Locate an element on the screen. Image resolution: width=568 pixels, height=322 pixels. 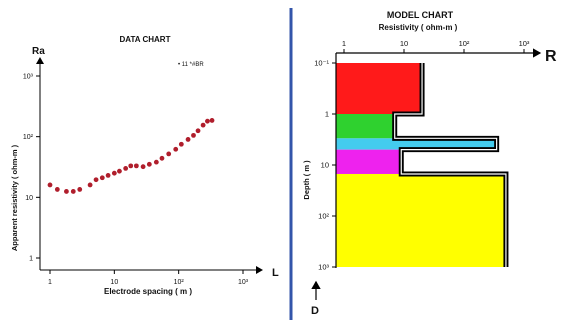
model-x-tick-label: 10² is located at coordinates (464, 43).